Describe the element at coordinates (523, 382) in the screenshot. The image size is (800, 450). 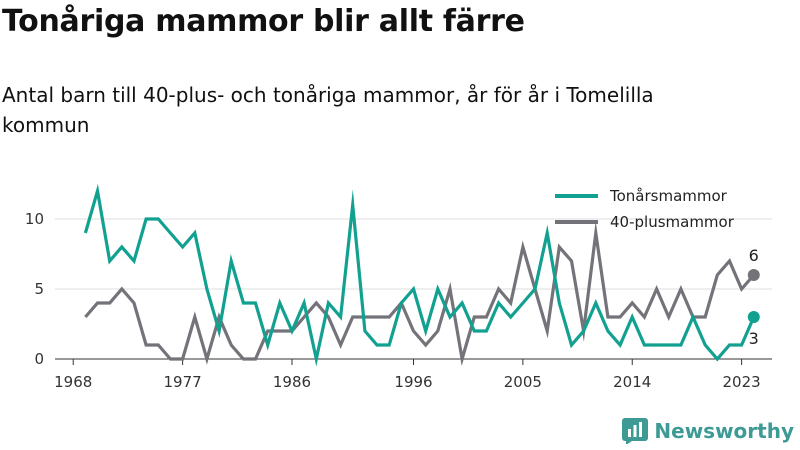
I see `x-tick-label: 2005` at that location.